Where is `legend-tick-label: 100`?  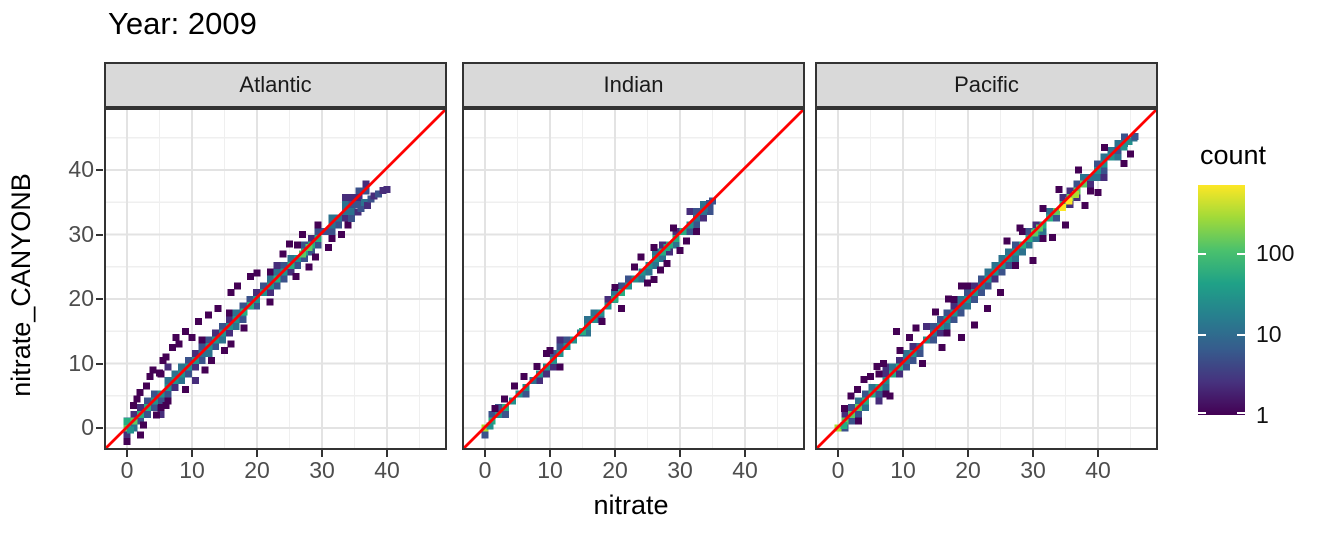 legend-tick-label: 100 is located at coordinates (1275, 253).